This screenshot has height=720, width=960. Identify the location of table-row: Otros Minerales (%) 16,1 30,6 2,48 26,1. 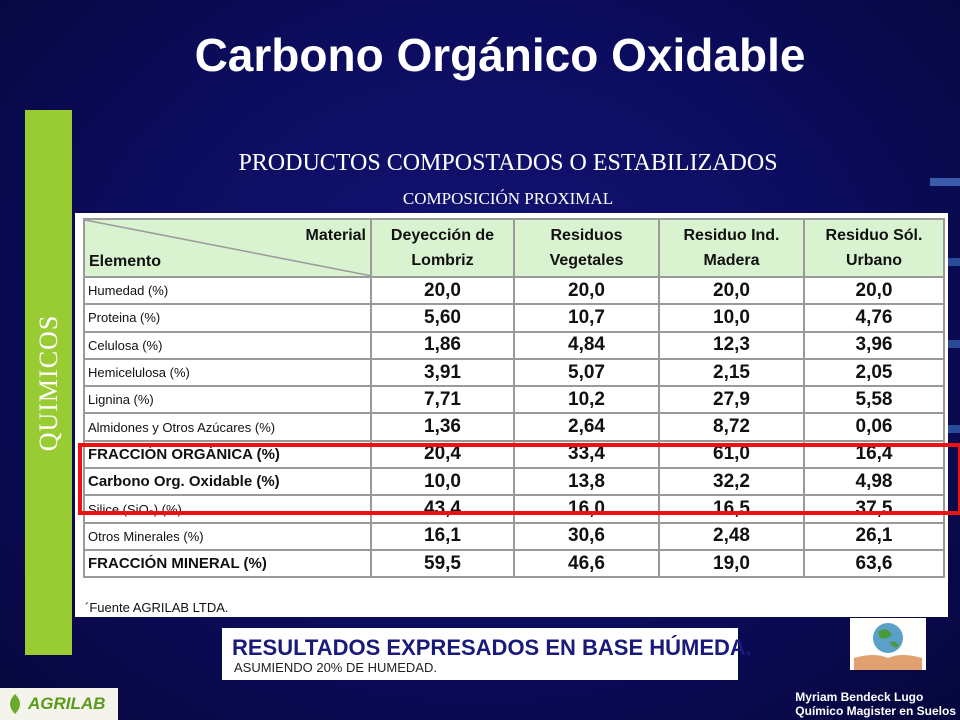
(514, 536).